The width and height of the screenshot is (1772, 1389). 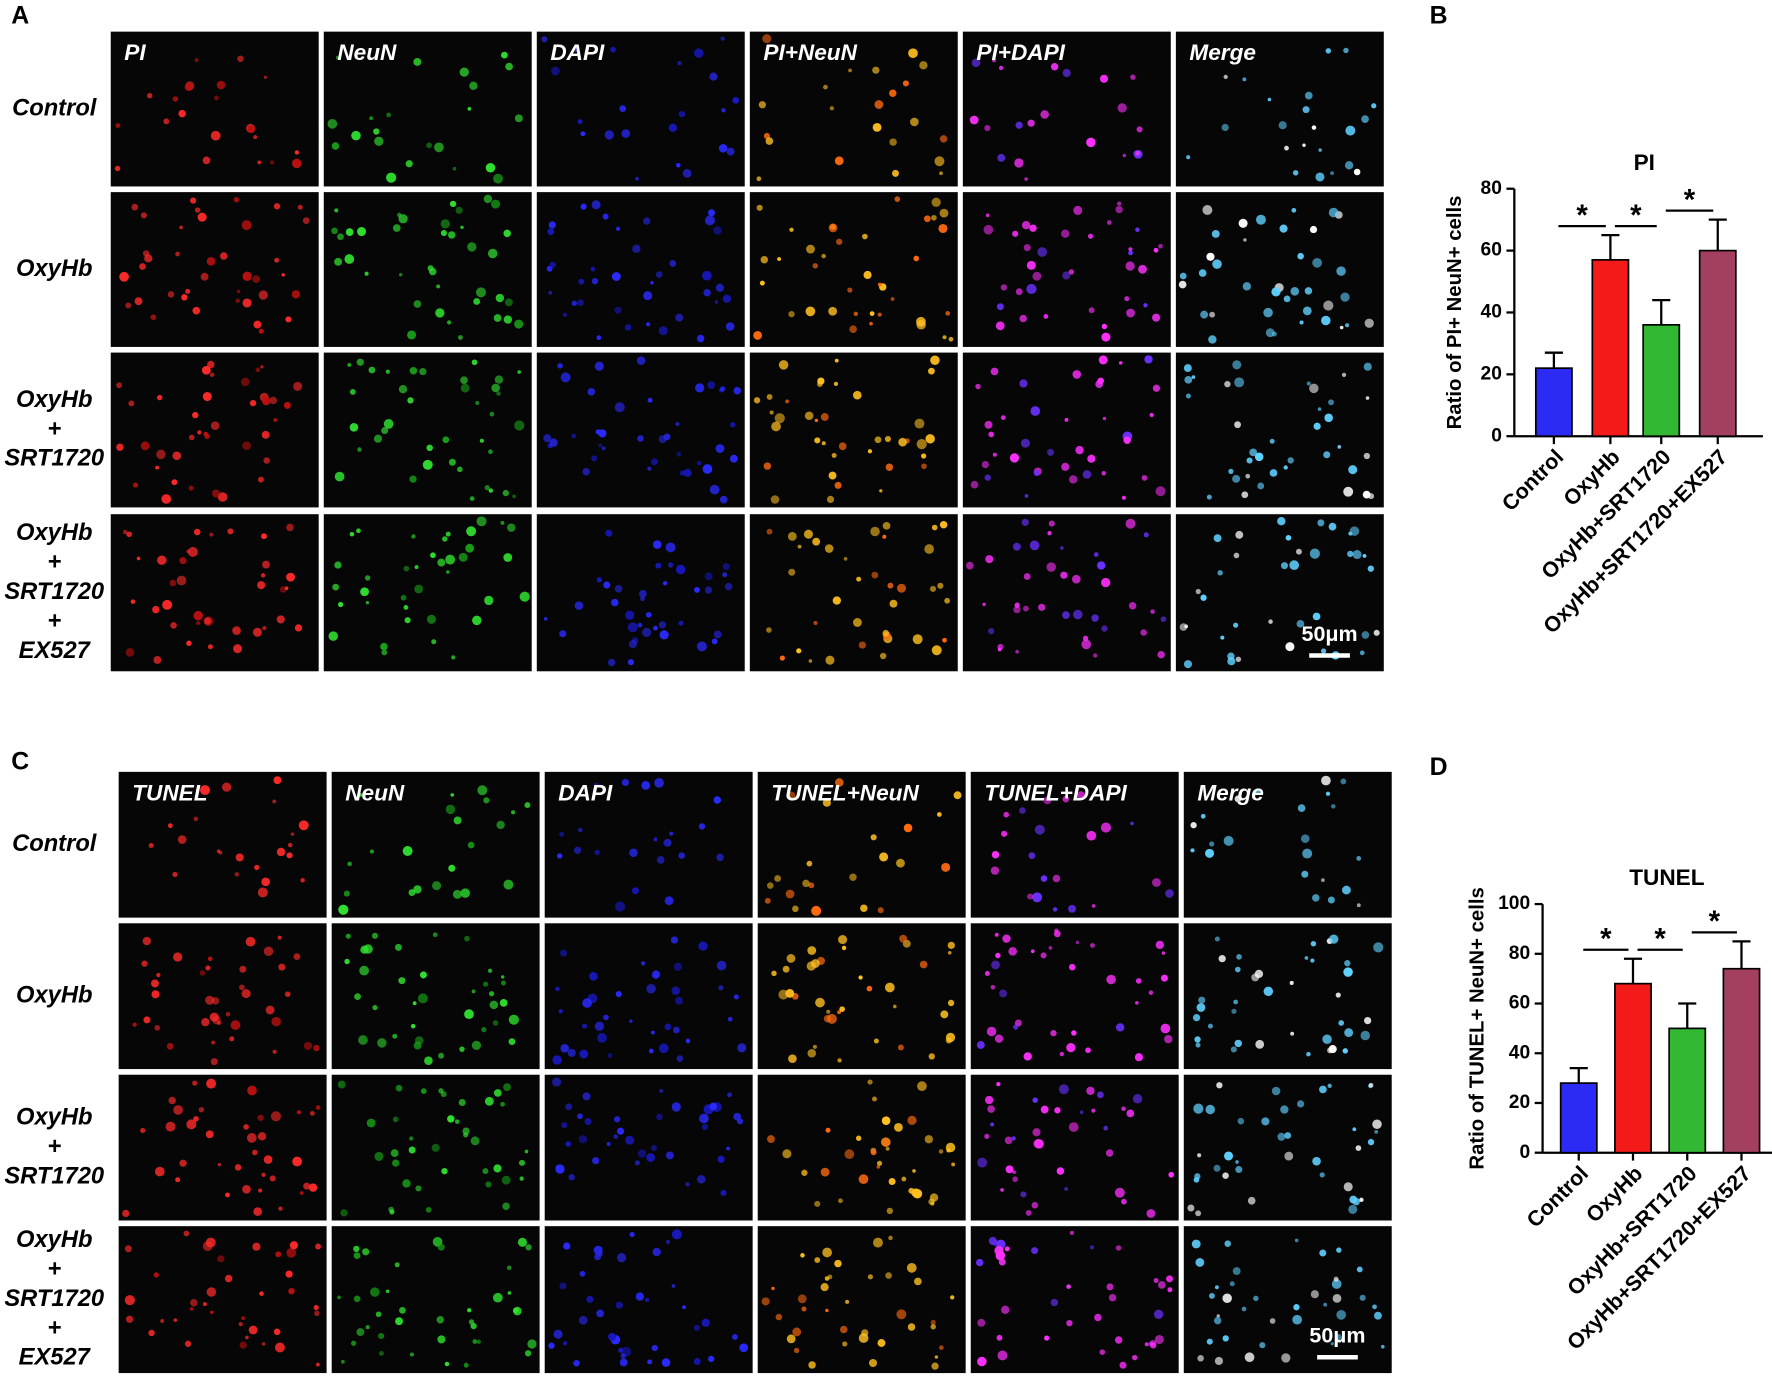 I want to click on significance-label: *, so click(x=1582, y=215).